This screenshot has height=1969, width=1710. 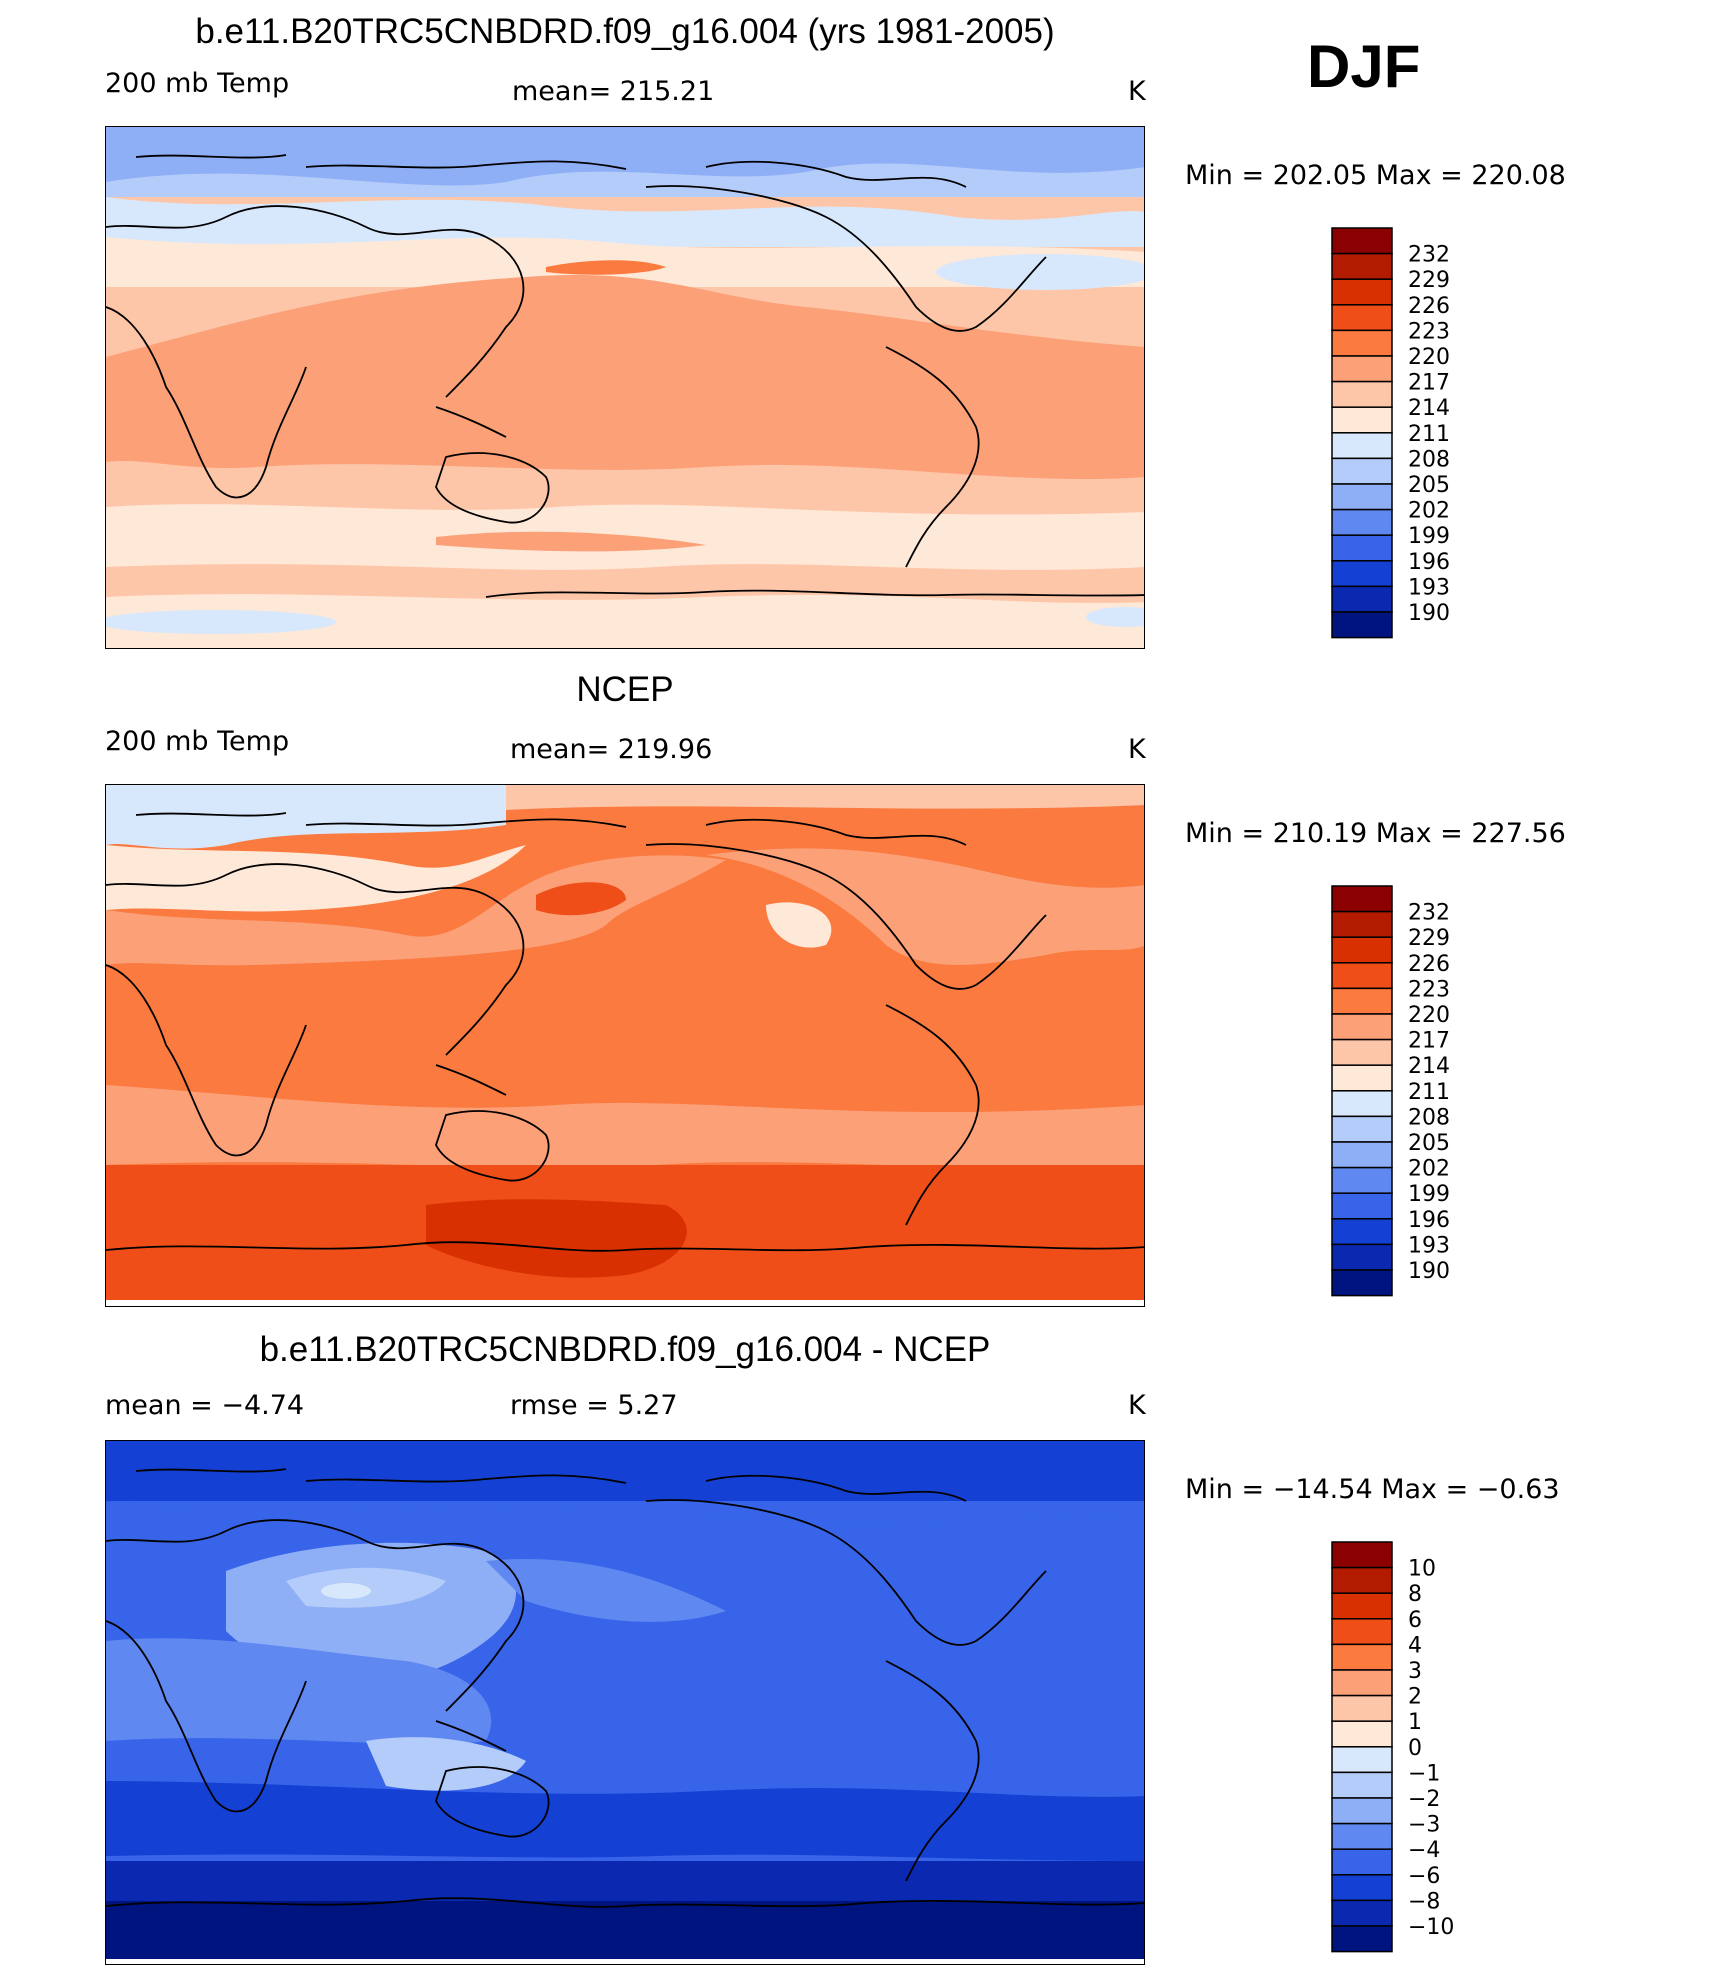 I want to click on panel-obs-center-label: mean= 219.96, so click(x=611, y=749).